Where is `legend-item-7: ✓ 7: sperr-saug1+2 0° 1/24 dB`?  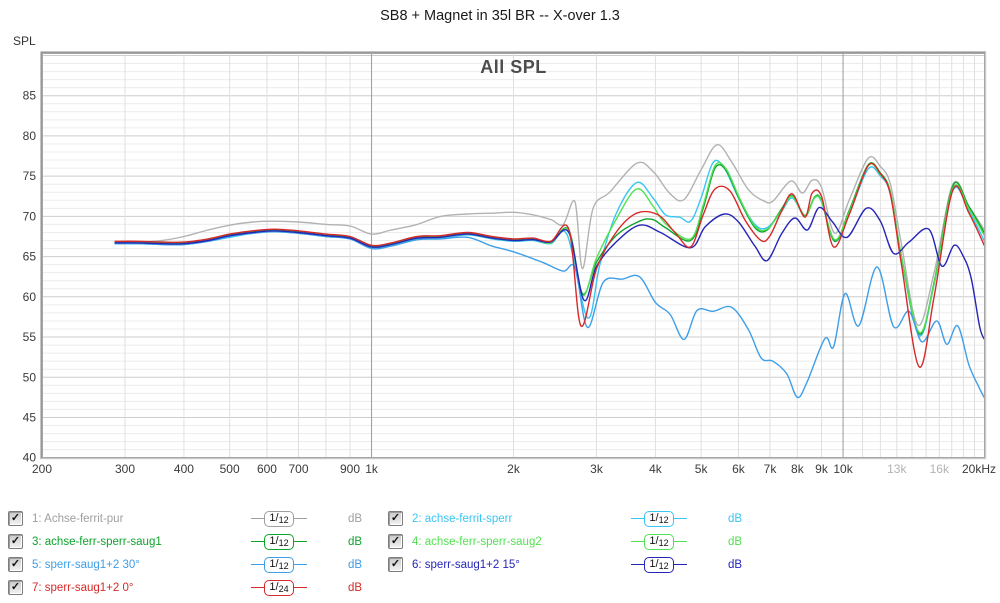 legend-item-7: ✓ 7: sperr-saug1+2 0° 1/24 dB is located at coordinates (198, 587).